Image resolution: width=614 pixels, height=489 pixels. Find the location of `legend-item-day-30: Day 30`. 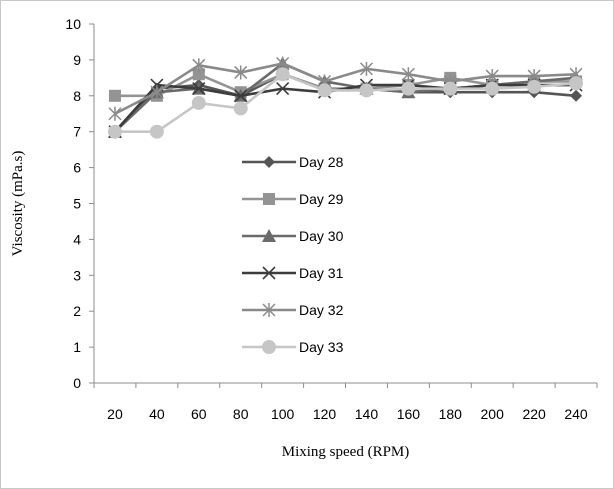

legend-item-day-30: Day 30 is located at coordinates (293, 236).